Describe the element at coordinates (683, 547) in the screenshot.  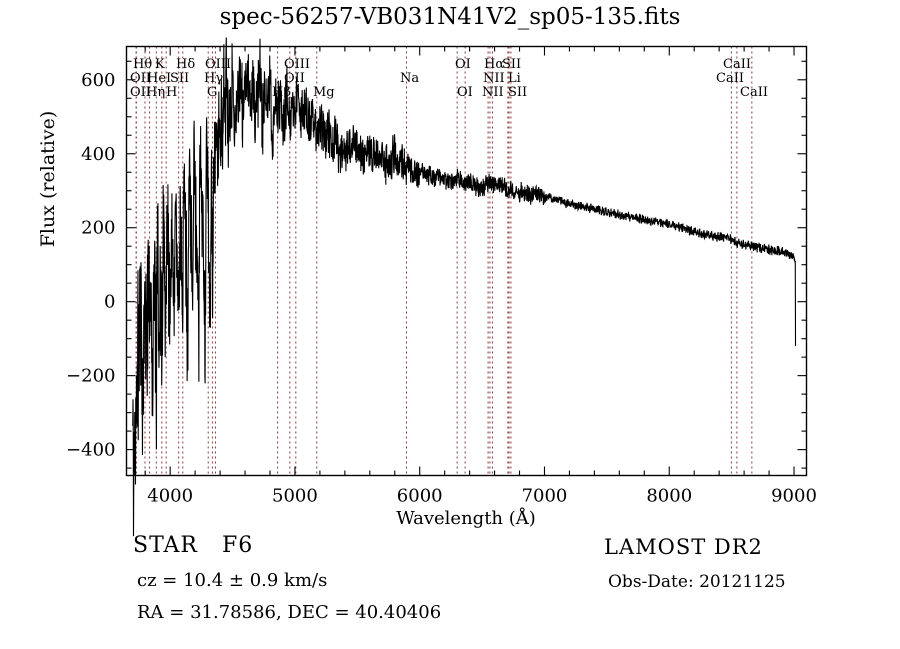
I see `footer-survey: LAMOST DR2` at that location.